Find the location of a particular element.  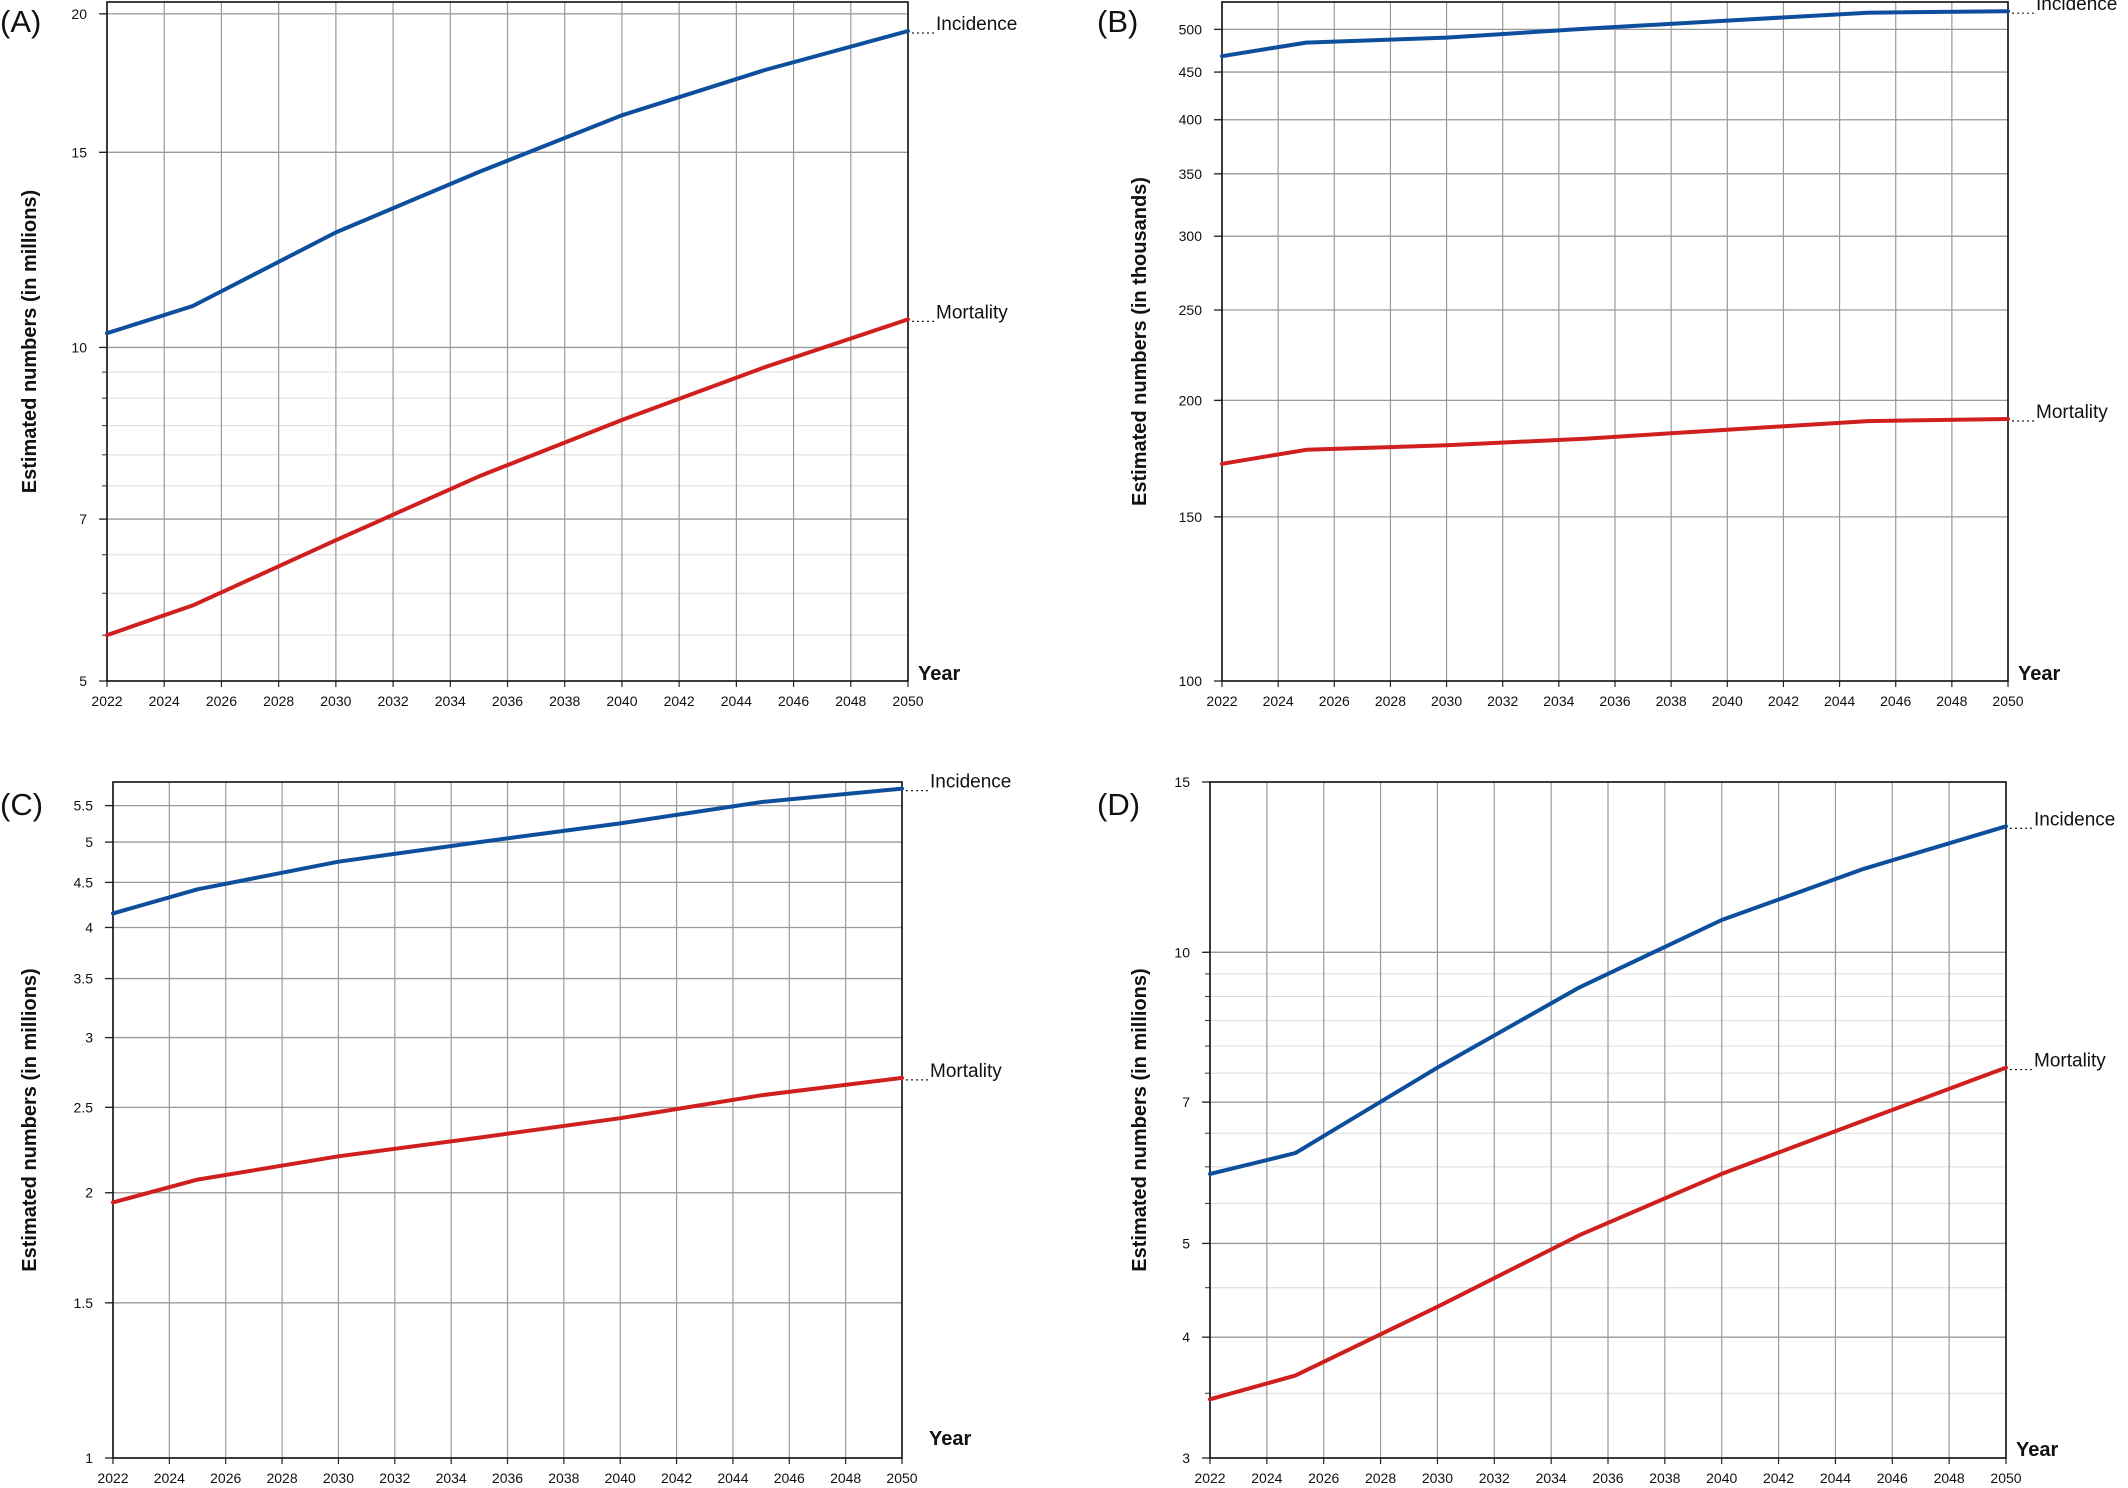

y-tick-label: 4 is located at coordinates (89, 927).